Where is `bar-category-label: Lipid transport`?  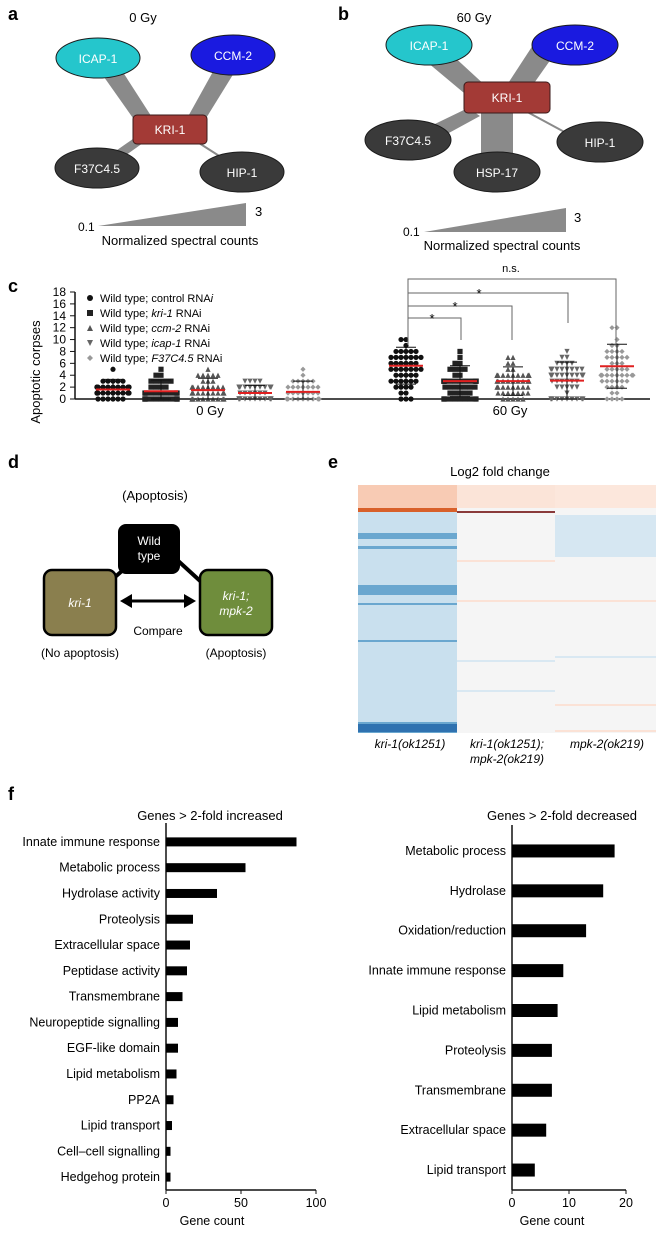
bar-category-label: Lipid transport is located at coordinates (467, 1170).